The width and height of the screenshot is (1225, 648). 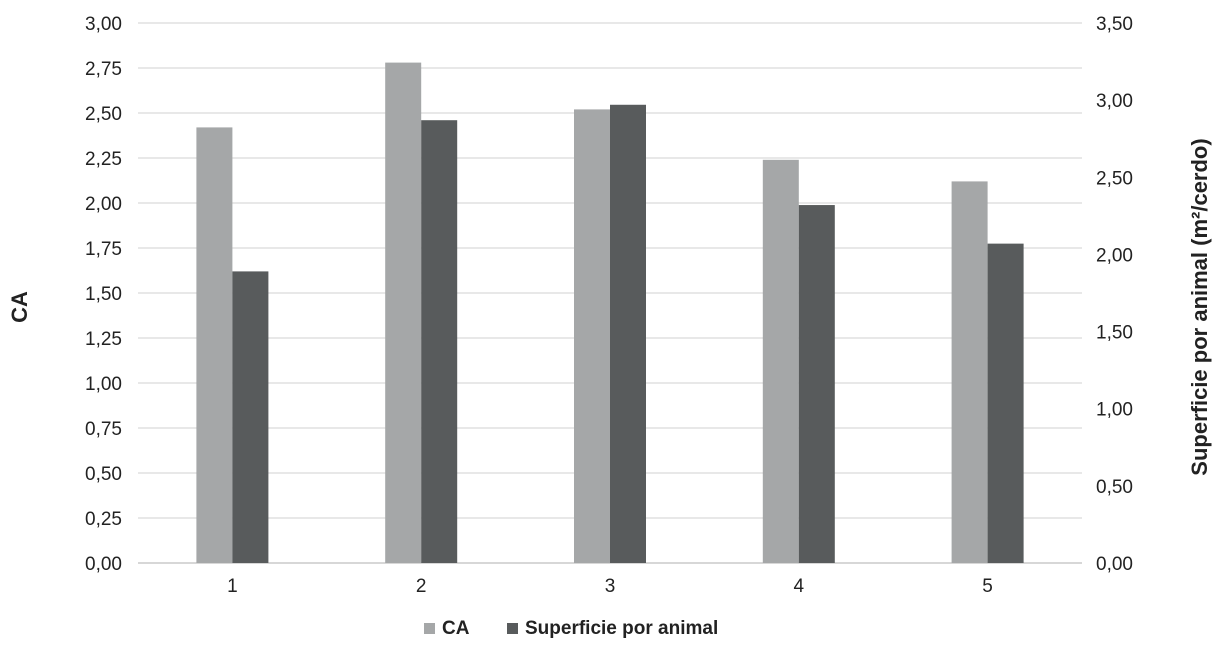 I want to click on legend-label: CA, so click(x=456, y=628).